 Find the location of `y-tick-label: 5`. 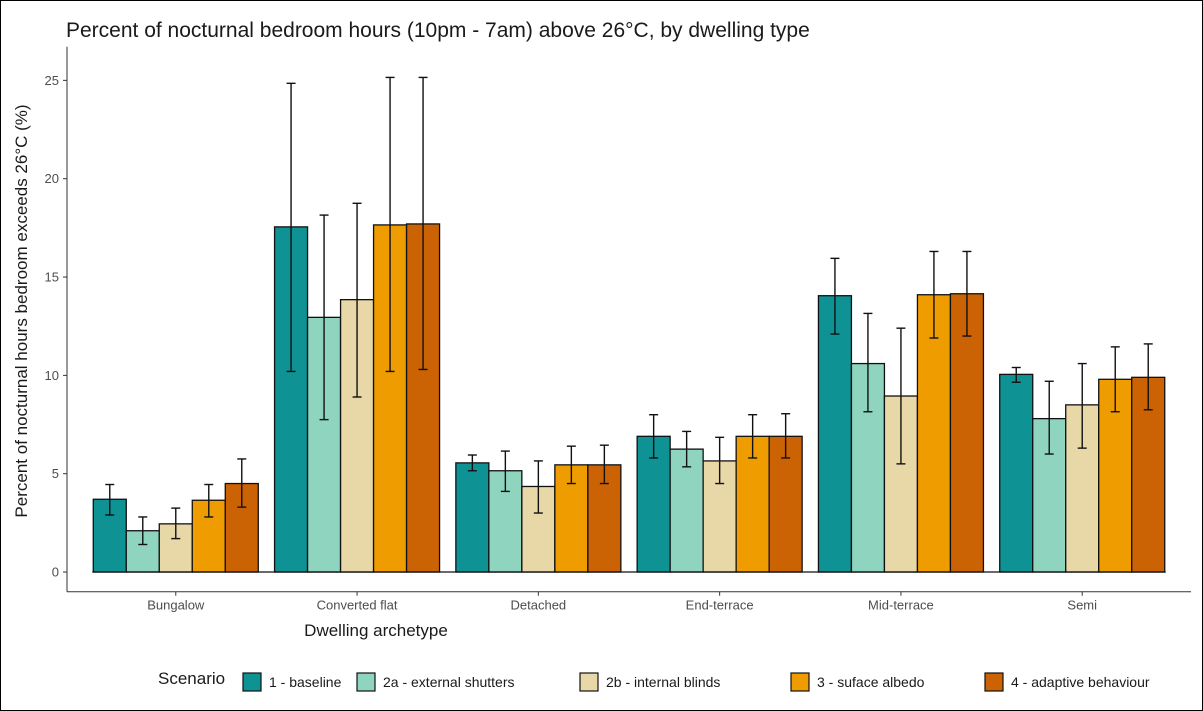

y-tick-label: 5 is located at coordinates (55, 473).